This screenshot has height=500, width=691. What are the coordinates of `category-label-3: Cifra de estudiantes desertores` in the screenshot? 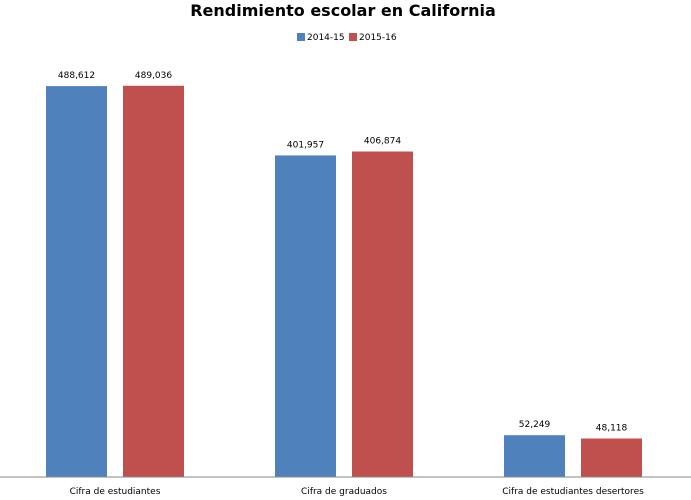 It's located at (573, 492).